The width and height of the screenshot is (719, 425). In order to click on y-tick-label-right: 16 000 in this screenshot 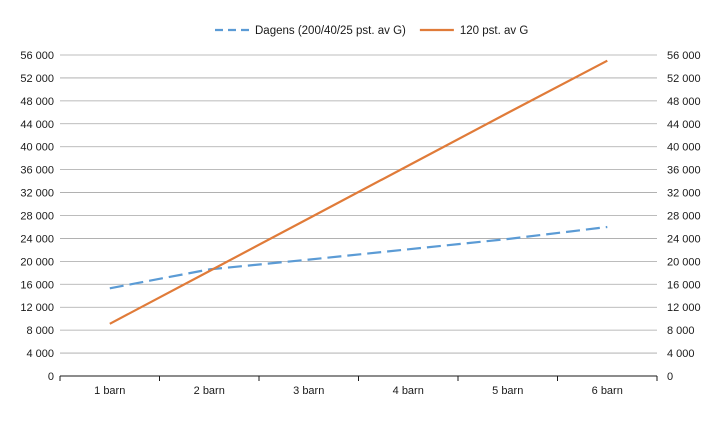, I will do `click(684, 285)`.